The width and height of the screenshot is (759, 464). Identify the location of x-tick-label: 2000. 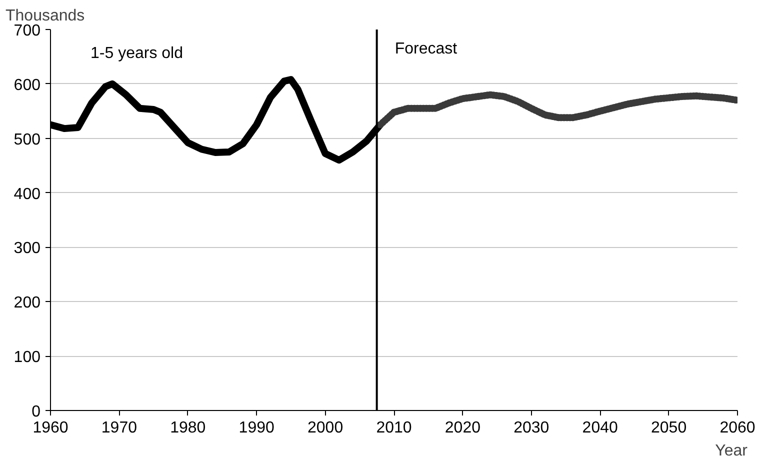
(326, 428).